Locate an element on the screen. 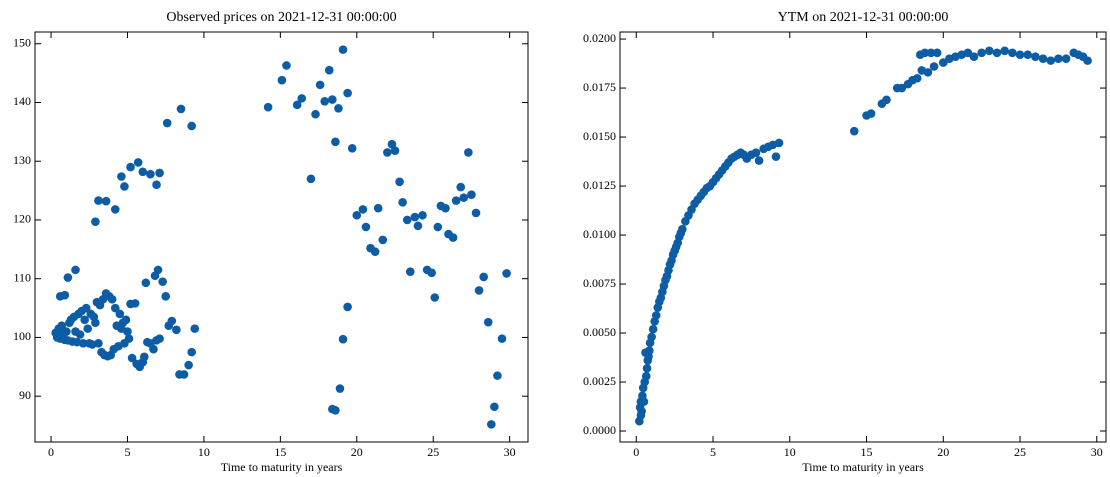 The image size is (1110, 477). y-tick-label: 0.0200 is located at coordinates (599, 38).